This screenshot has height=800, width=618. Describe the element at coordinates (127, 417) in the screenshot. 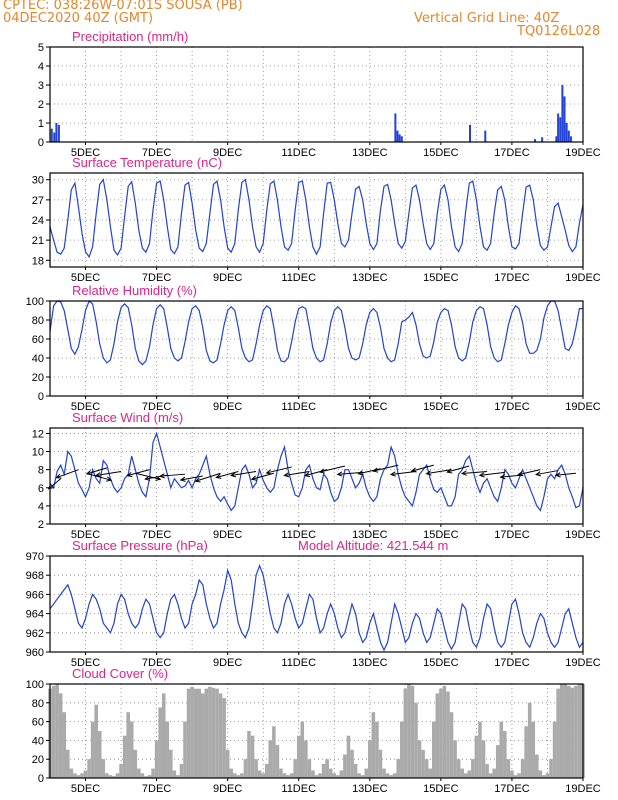

I see `panel-title: Surface Wind (m/s)` at that location.